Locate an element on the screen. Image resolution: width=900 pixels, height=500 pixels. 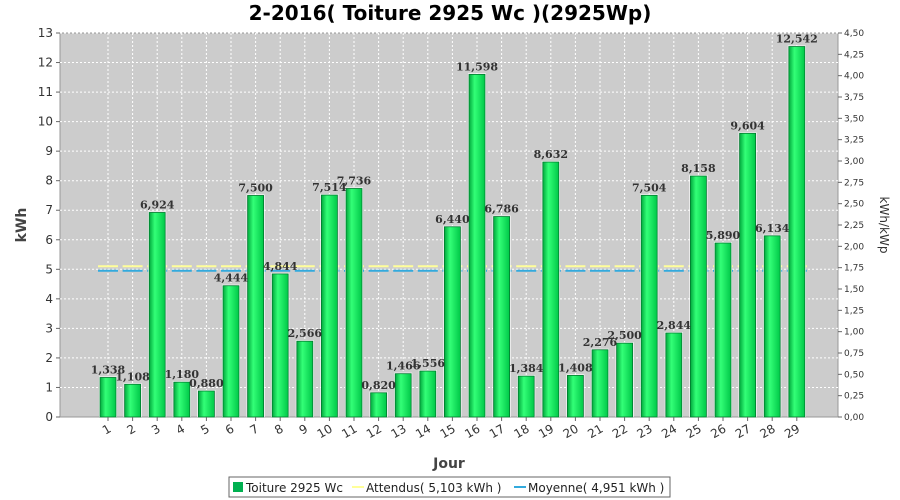
x-tick-label: 28 is located at coordinates (767, 431).